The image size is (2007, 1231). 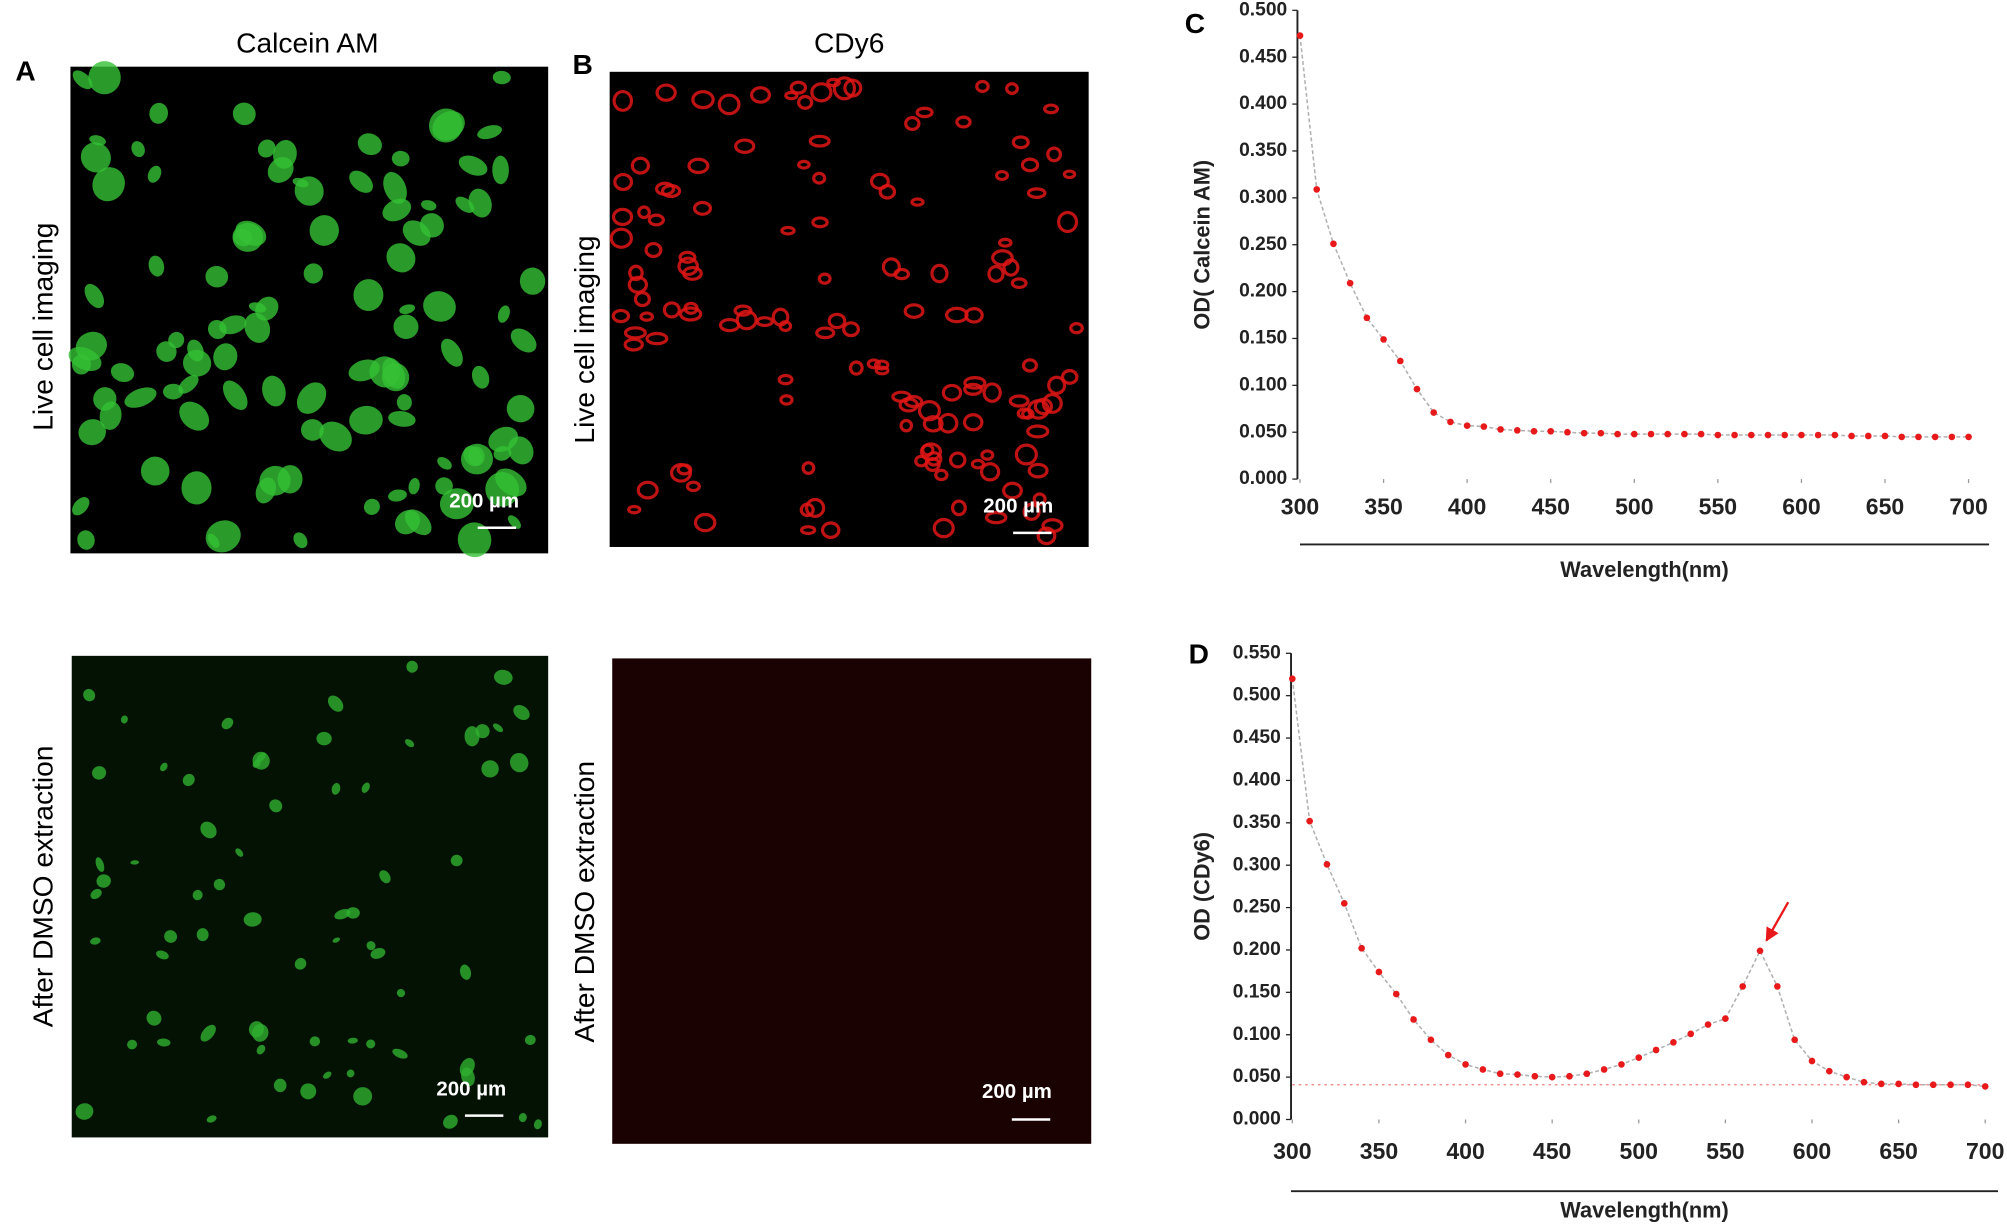 I want to click on x-tick-label: 400, so click(x=1465, y=1151).